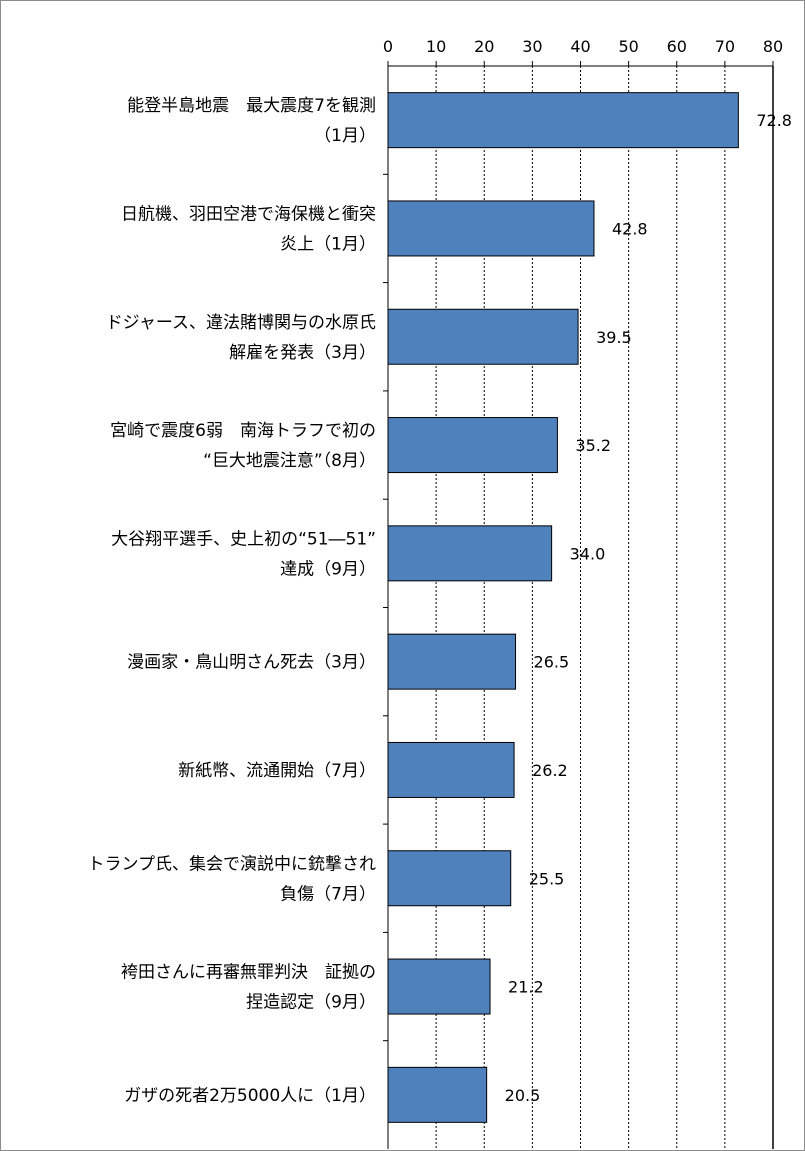  What do you see at coordinates (388, 46) in the screenshot?
I see `x-tick-label: 0` at bounding box center [388, 46].